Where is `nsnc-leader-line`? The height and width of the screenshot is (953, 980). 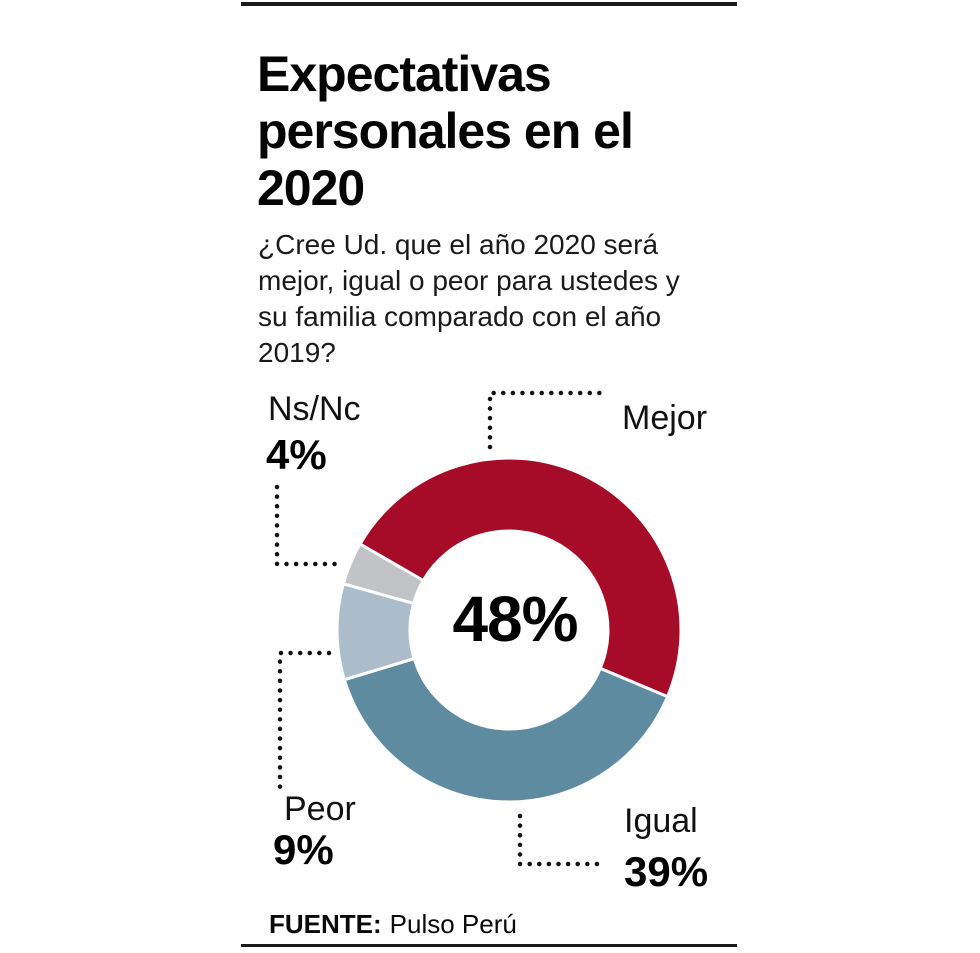 nsnc-leader-line is located at coordinates (309, 525).